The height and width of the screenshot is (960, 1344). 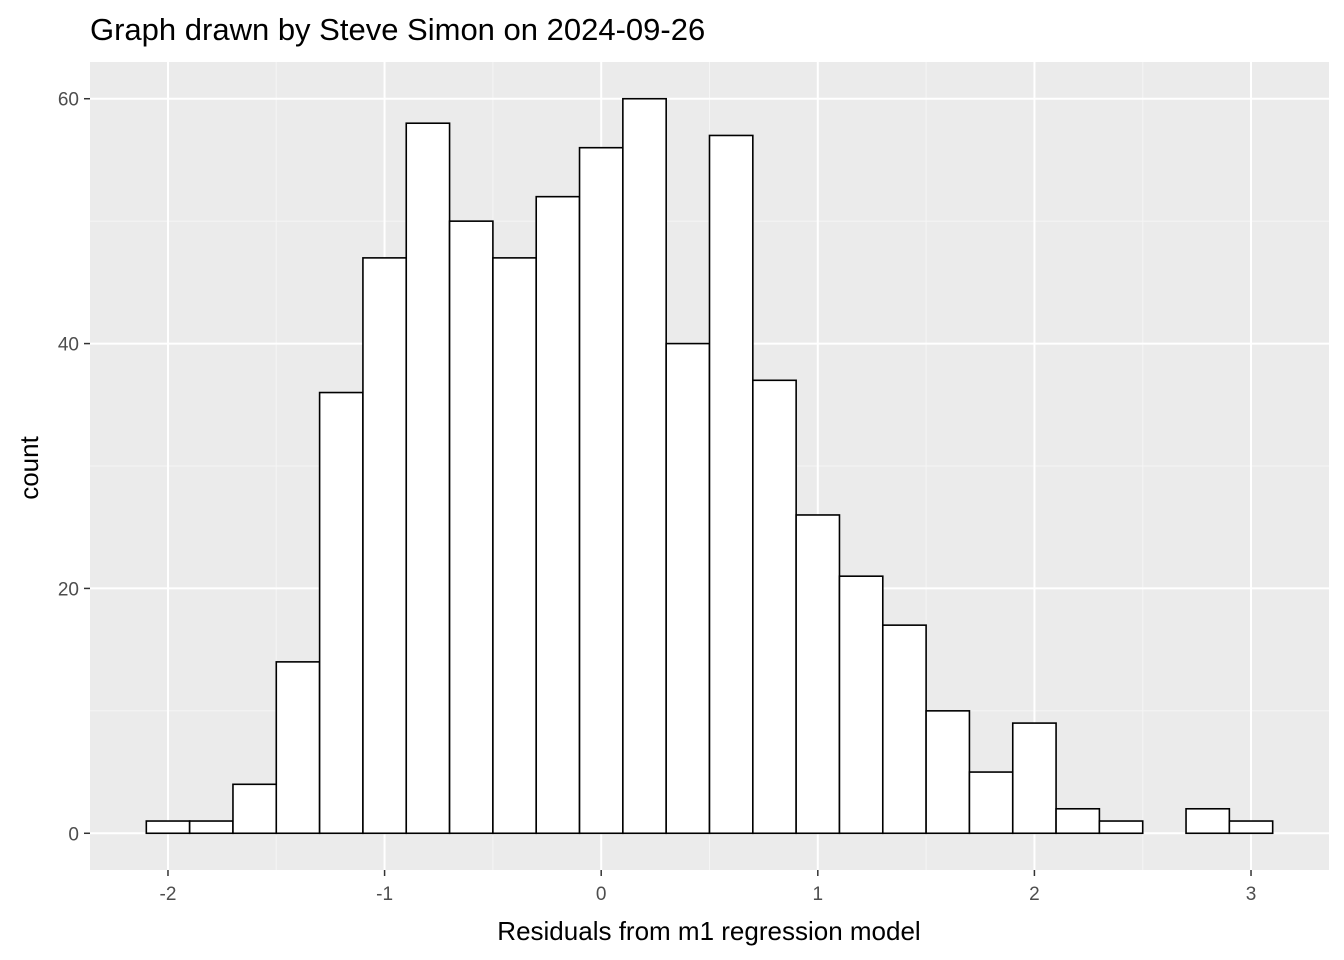 I want to click on x-tick-label: 1, so click(x=818, y=894).